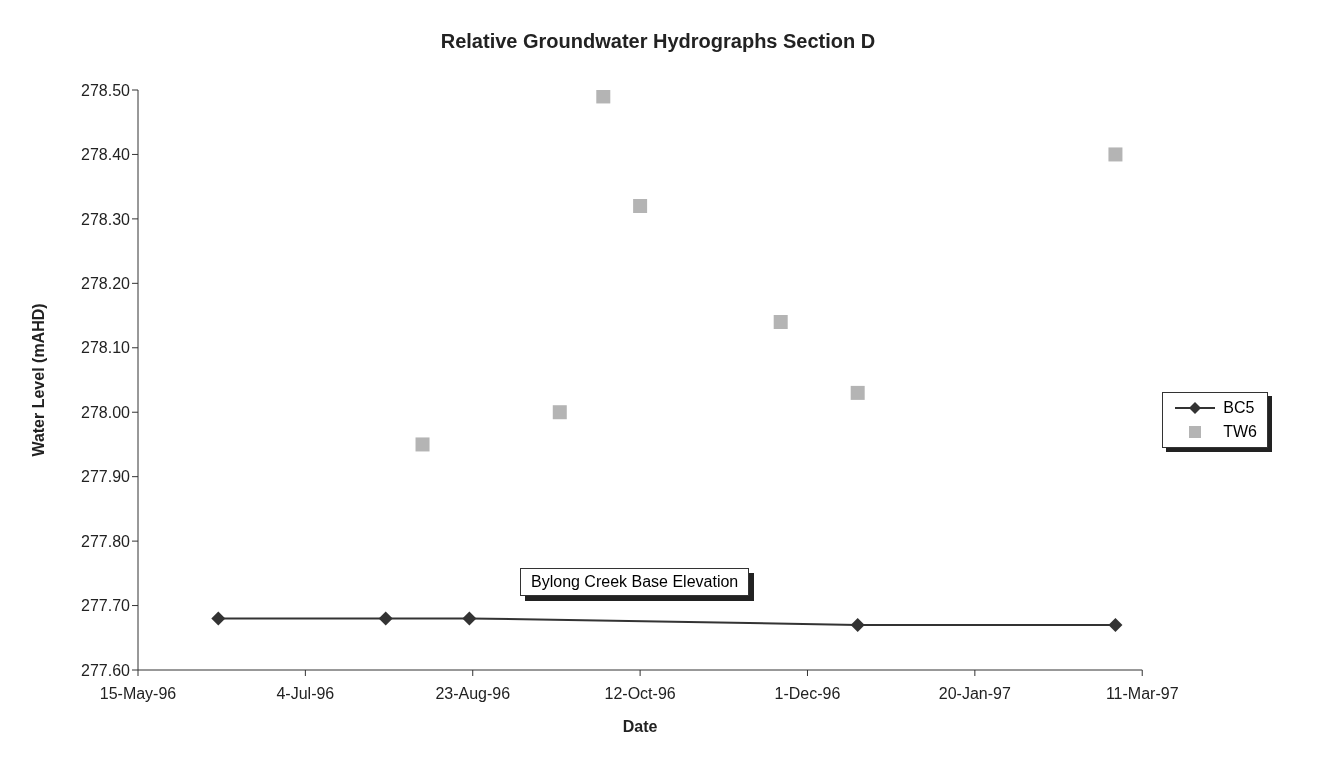 Image resolution: width=1322 pixels, height=780 pixels. What do you see at coordinates (305, 694) in the screenshot?
I see `x-tick-label: 4-Jul-96` at bounding box center [305, 694].